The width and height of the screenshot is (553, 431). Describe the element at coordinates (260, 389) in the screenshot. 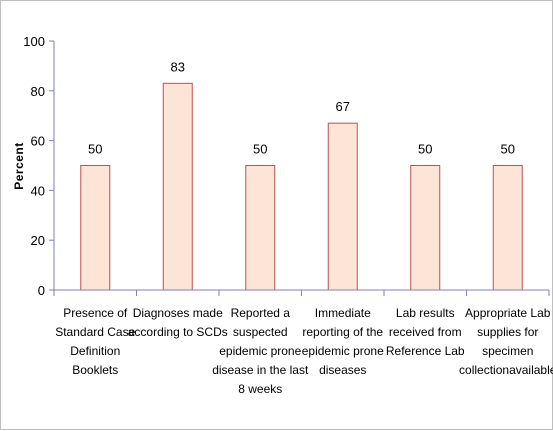

I see `x-category-label: 8 weeks` at that location.